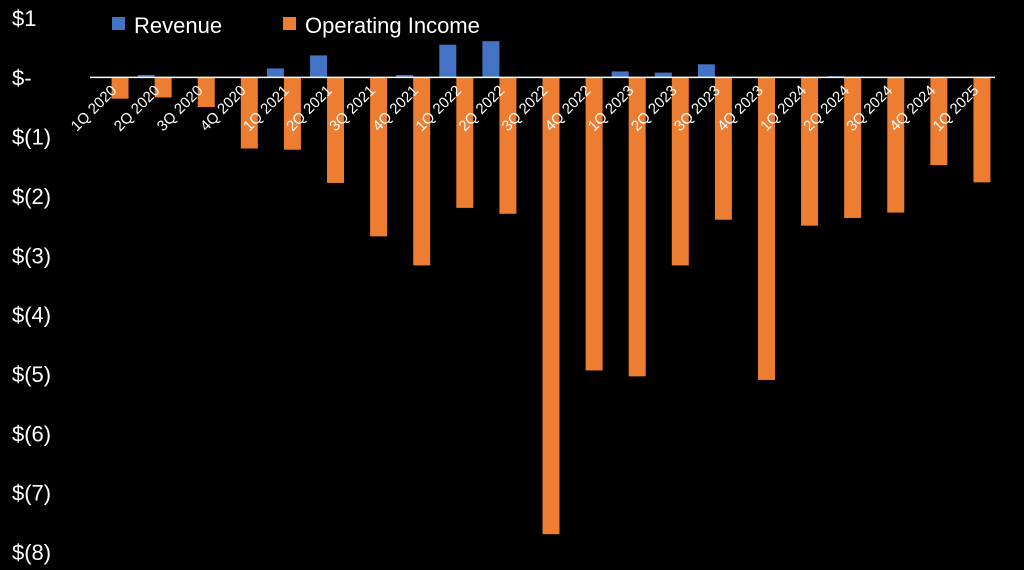 This screenshot has height=570, width=1024. What do you see at coordinates (31, 493) in the screenshot?
I see `y-tick-label: $(7)` at bounding box center [31, 493].